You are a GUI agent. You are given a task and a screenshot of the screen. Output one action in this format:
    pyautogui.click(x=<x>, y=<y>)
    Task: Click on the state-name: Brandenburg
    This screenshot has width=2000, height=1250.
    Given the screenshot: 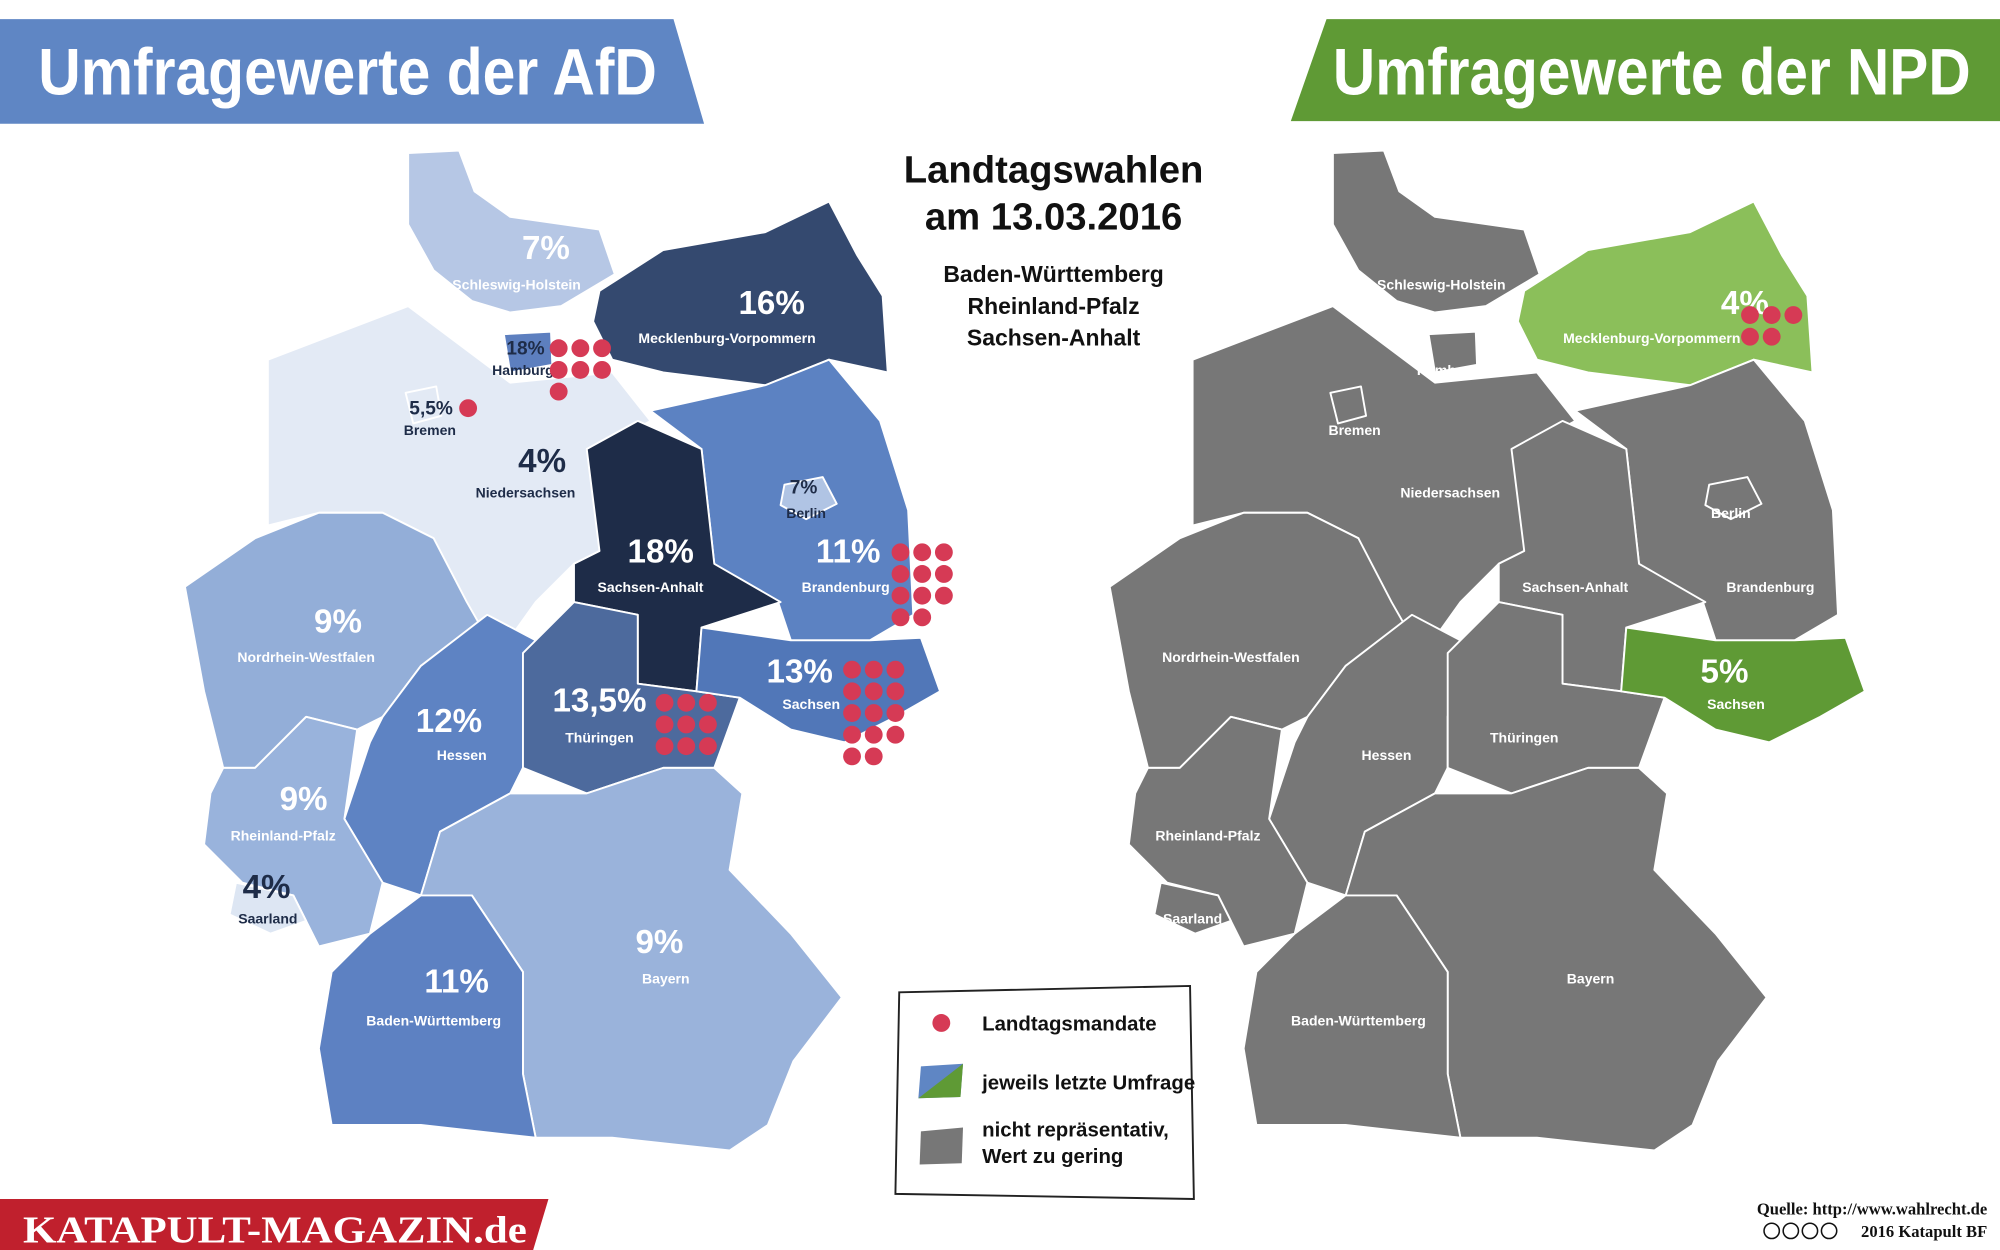 What is the action you would take?
    pyautogui.click(x=846, y=587)
    